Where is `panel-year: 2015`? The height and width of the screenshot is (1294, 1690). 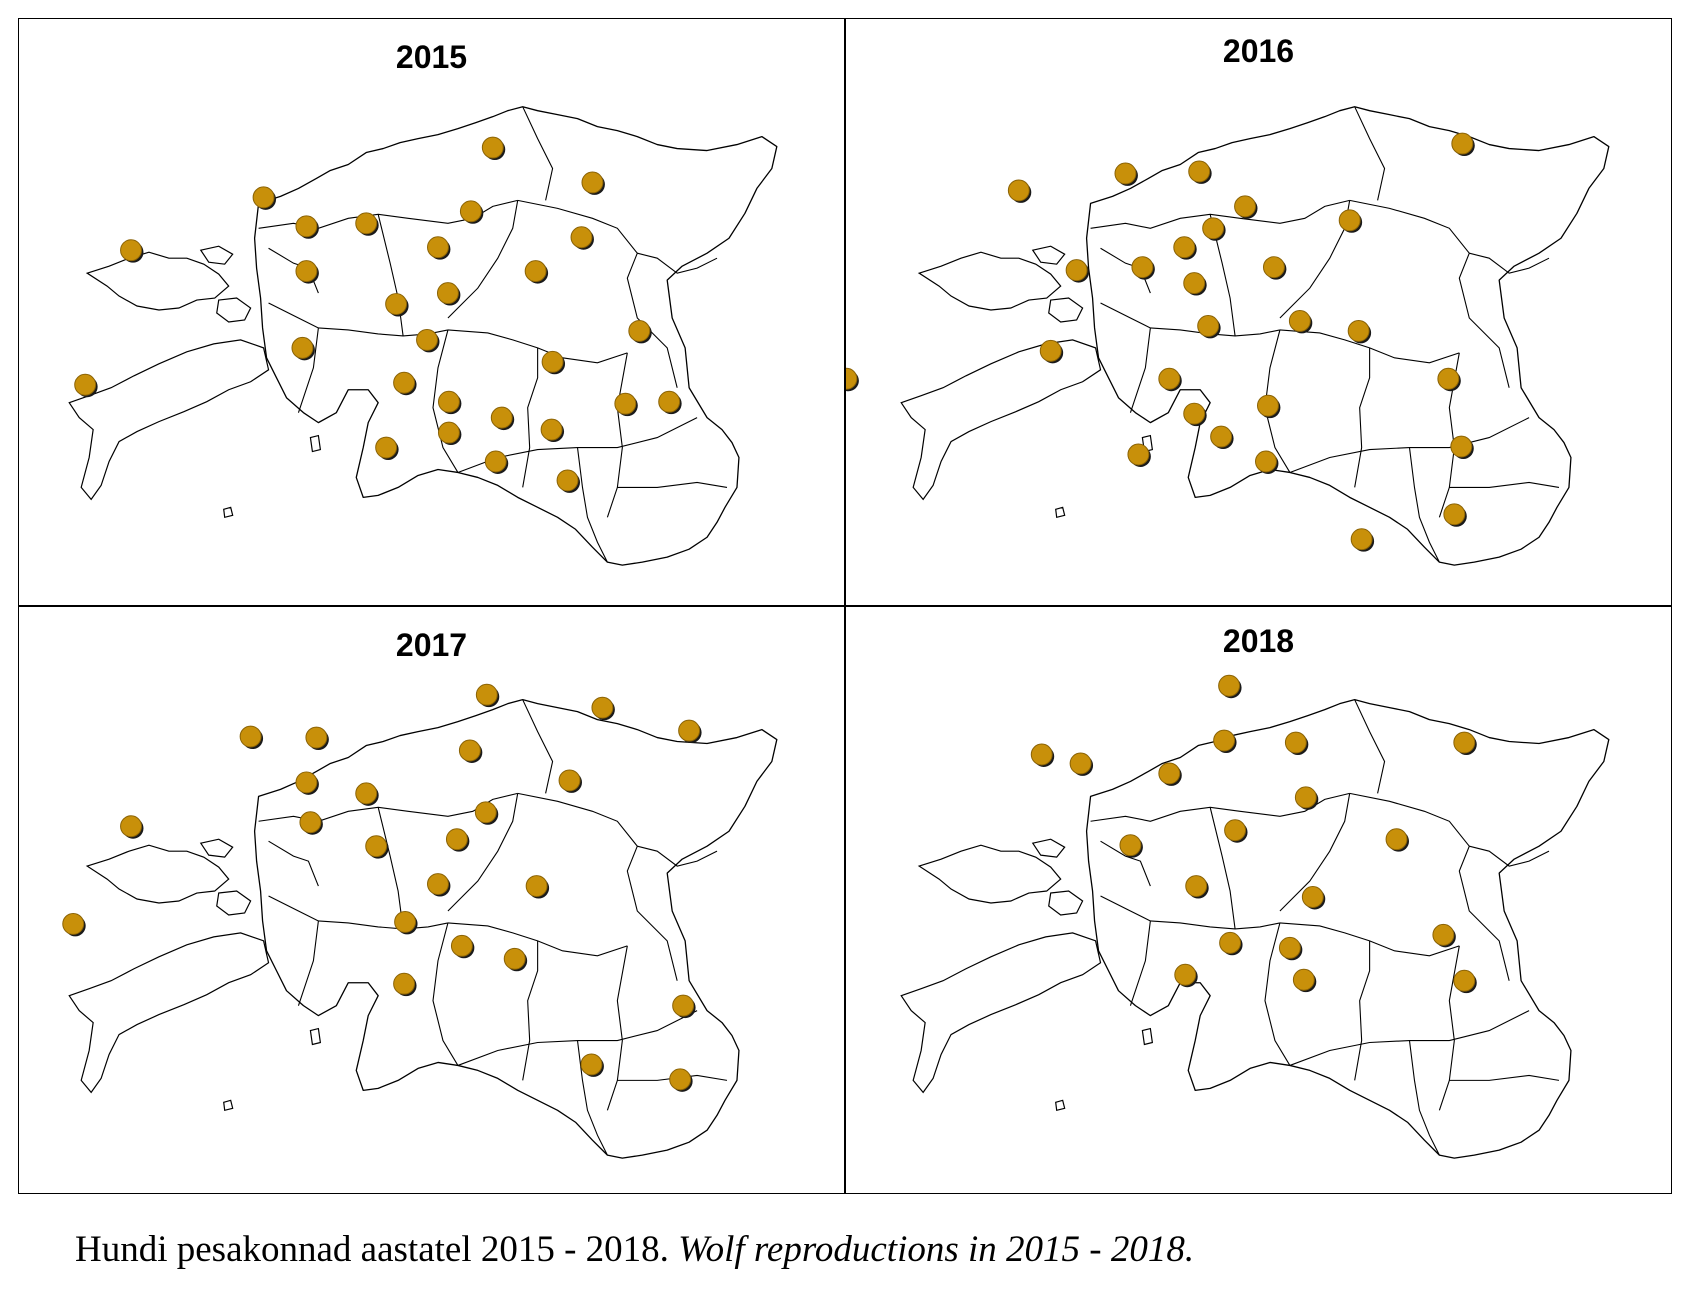
panel-year: 2015 is located at coordinates (431, 57).